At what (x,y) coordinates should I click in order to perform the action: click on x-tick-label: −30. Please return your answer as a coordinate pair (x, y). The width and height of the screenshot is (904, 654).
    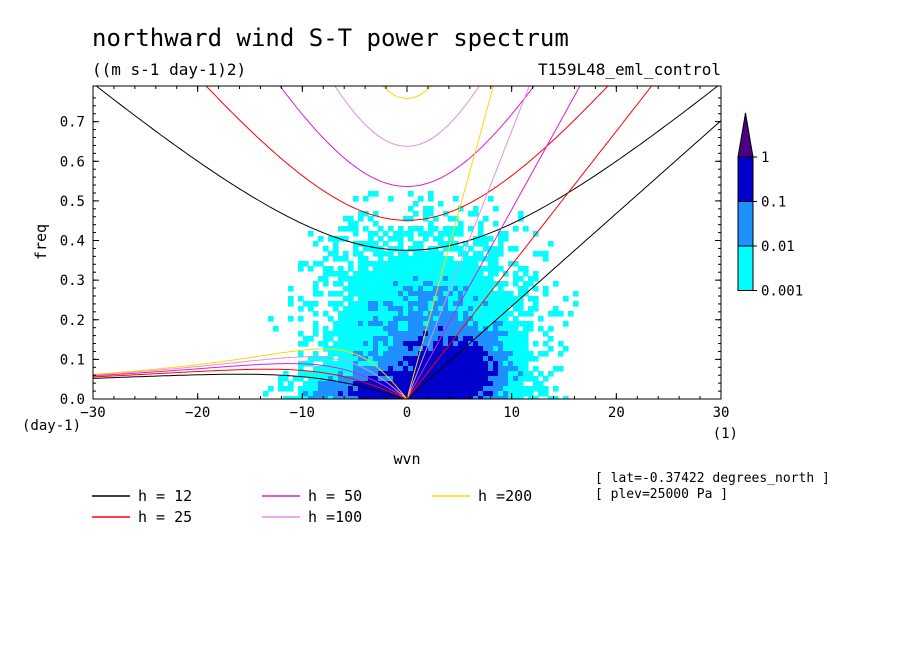
    Looking at the image, I should click on (92, 413).